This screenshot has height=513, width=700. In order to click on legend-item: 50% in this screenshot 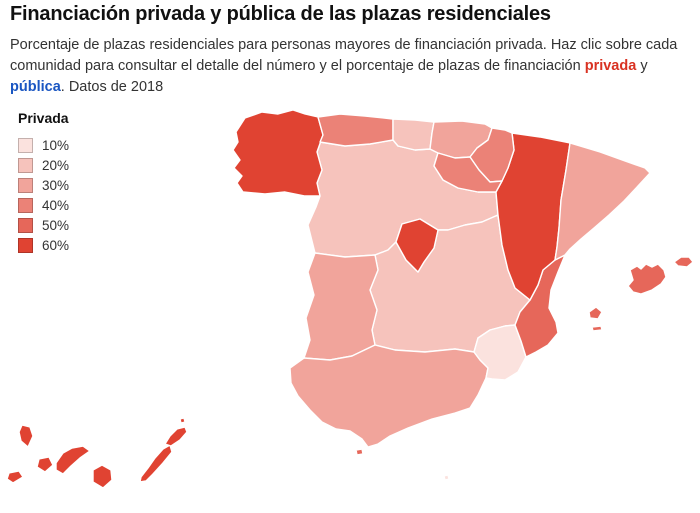, I will do `click(43, 225)`.